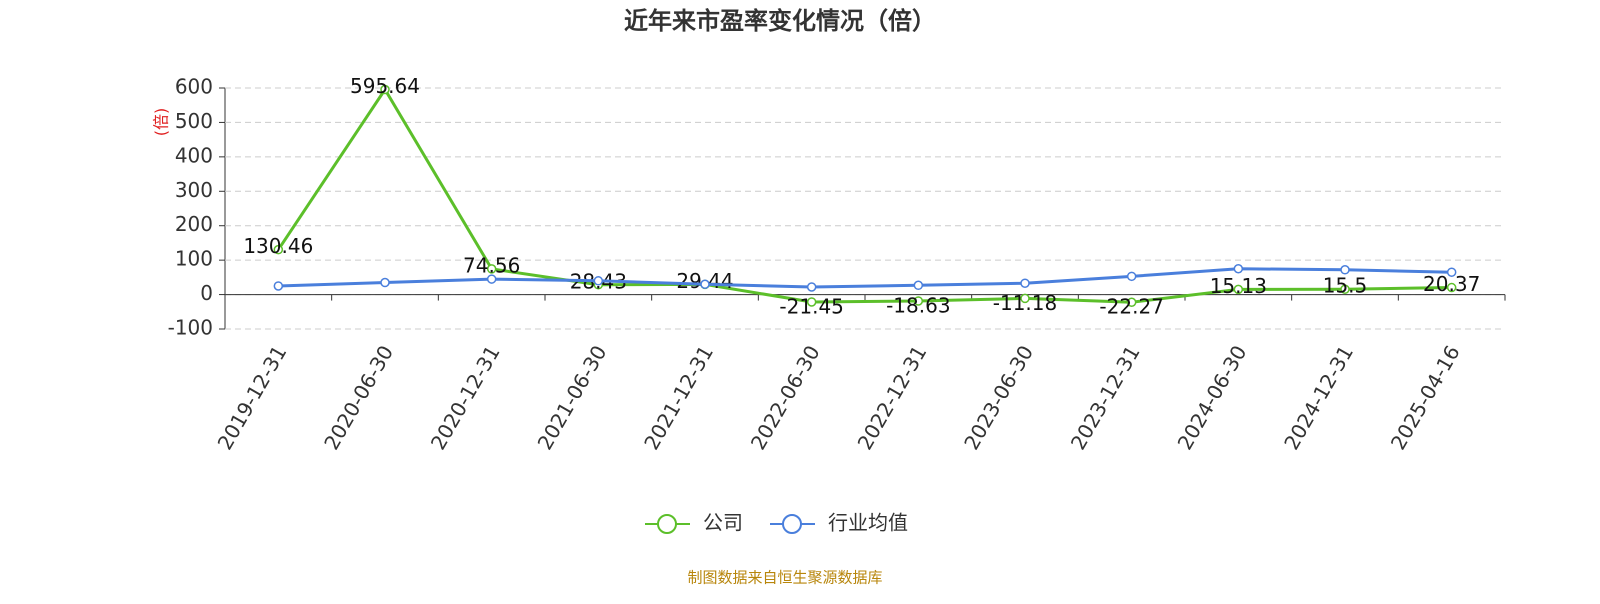 This screenshot has height=604, width=1600. What do you see at coordinates (194, 259) in the screenshot?
I see `y-tick-label: 100` at bounding box center [194, 259].